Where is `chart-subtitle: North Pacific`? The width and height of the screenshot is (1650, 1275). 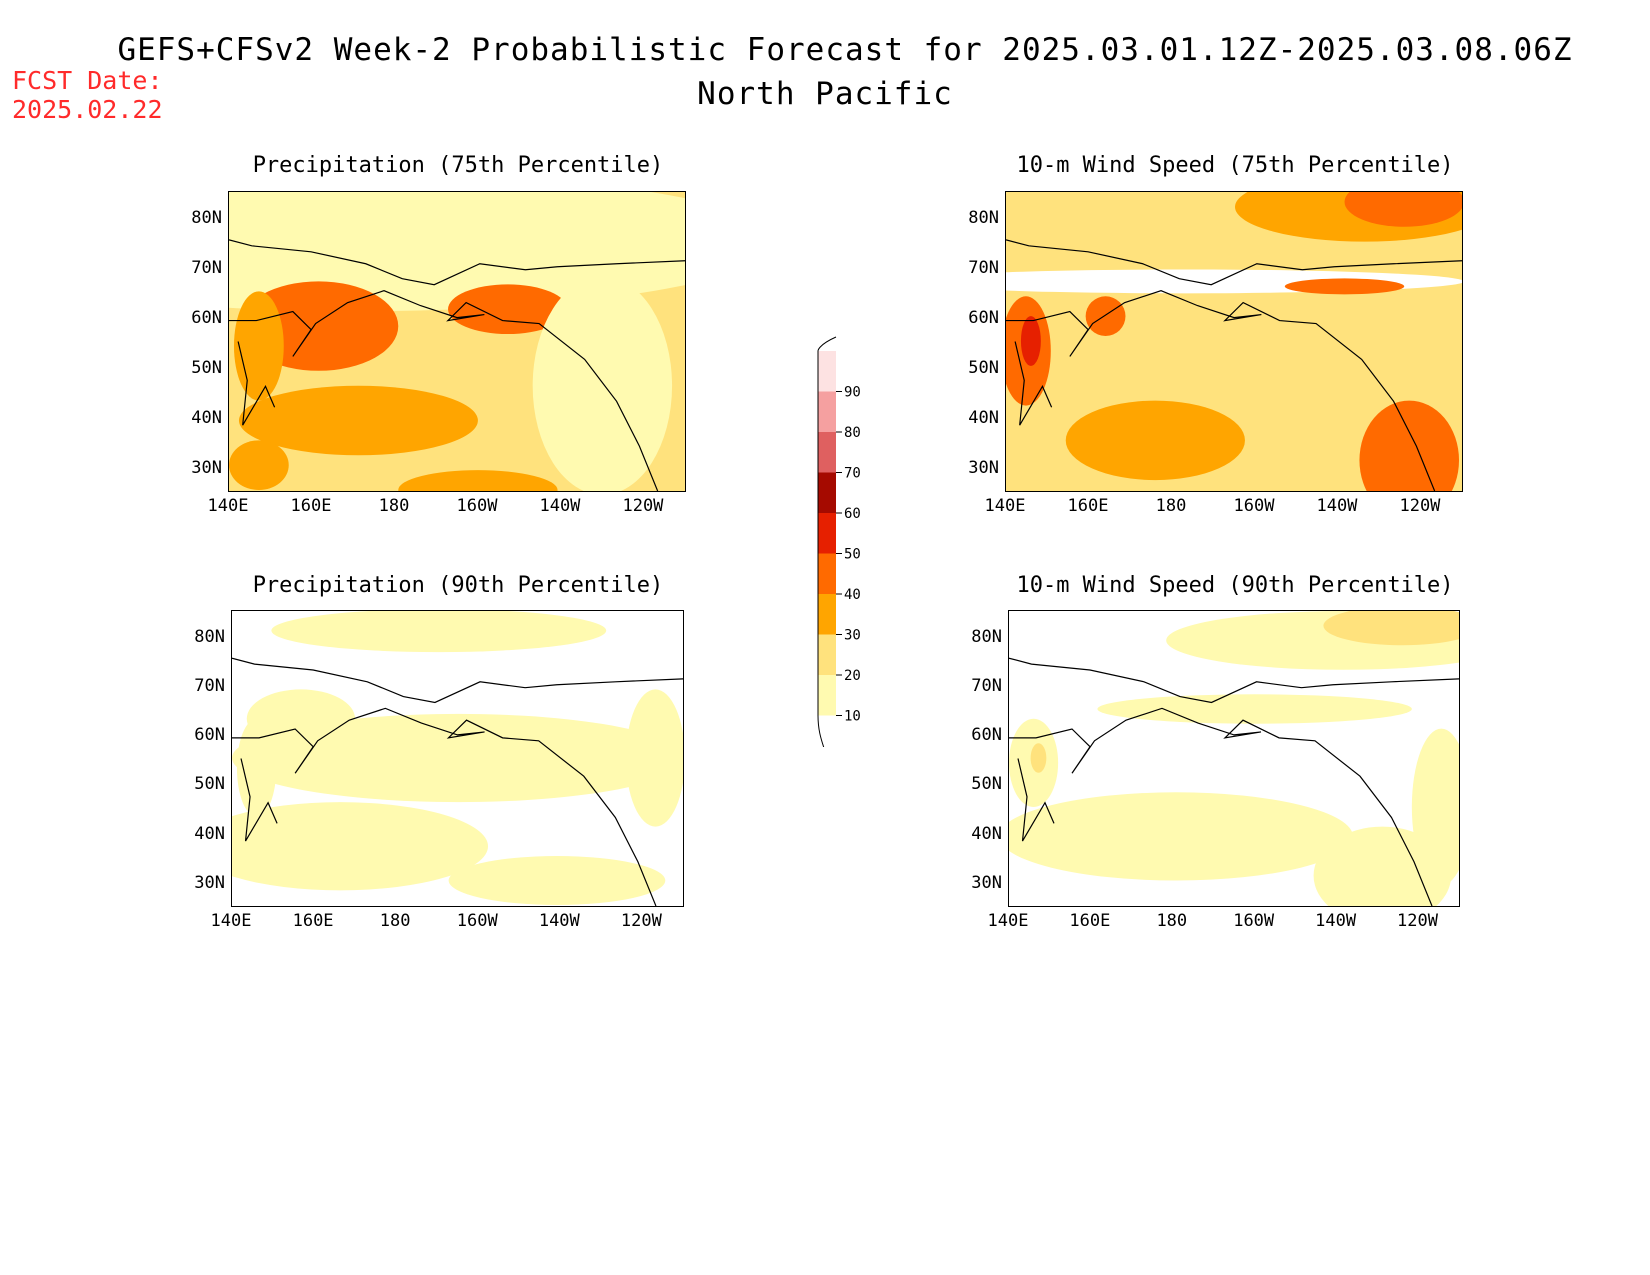 chart-subtitle: North Pacific is located at coordinates (825, 94).